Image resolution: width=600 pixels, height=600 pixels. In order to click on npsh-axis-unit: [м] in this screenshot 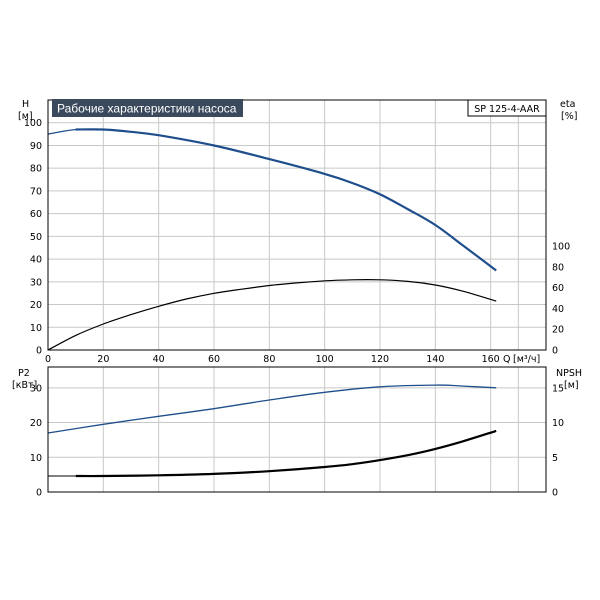, I will do `click(571, 385)`.